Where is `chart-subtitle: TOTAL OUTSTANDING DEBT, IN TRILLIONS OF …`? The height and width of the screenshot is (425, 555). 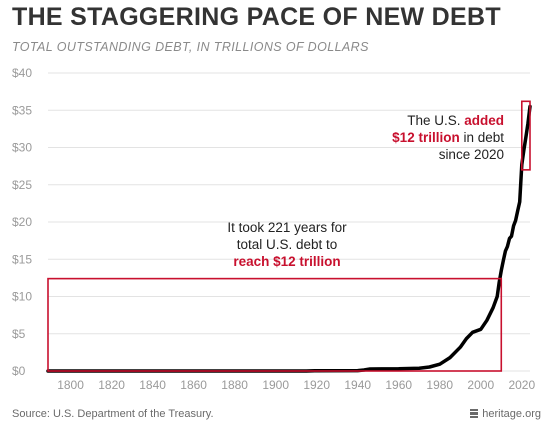 chart-subtitle: TOTAL OUTSTANDING DEBT, IN TRILLIONS OF … is located at coordinates (190, 47).